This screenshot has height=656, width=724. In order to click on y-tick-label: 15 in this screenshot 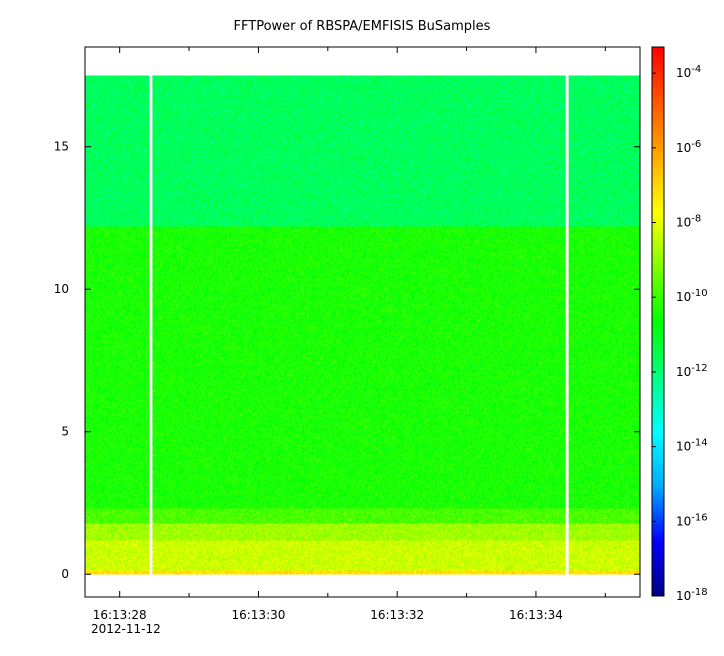, I will do `click(61, 147)`.